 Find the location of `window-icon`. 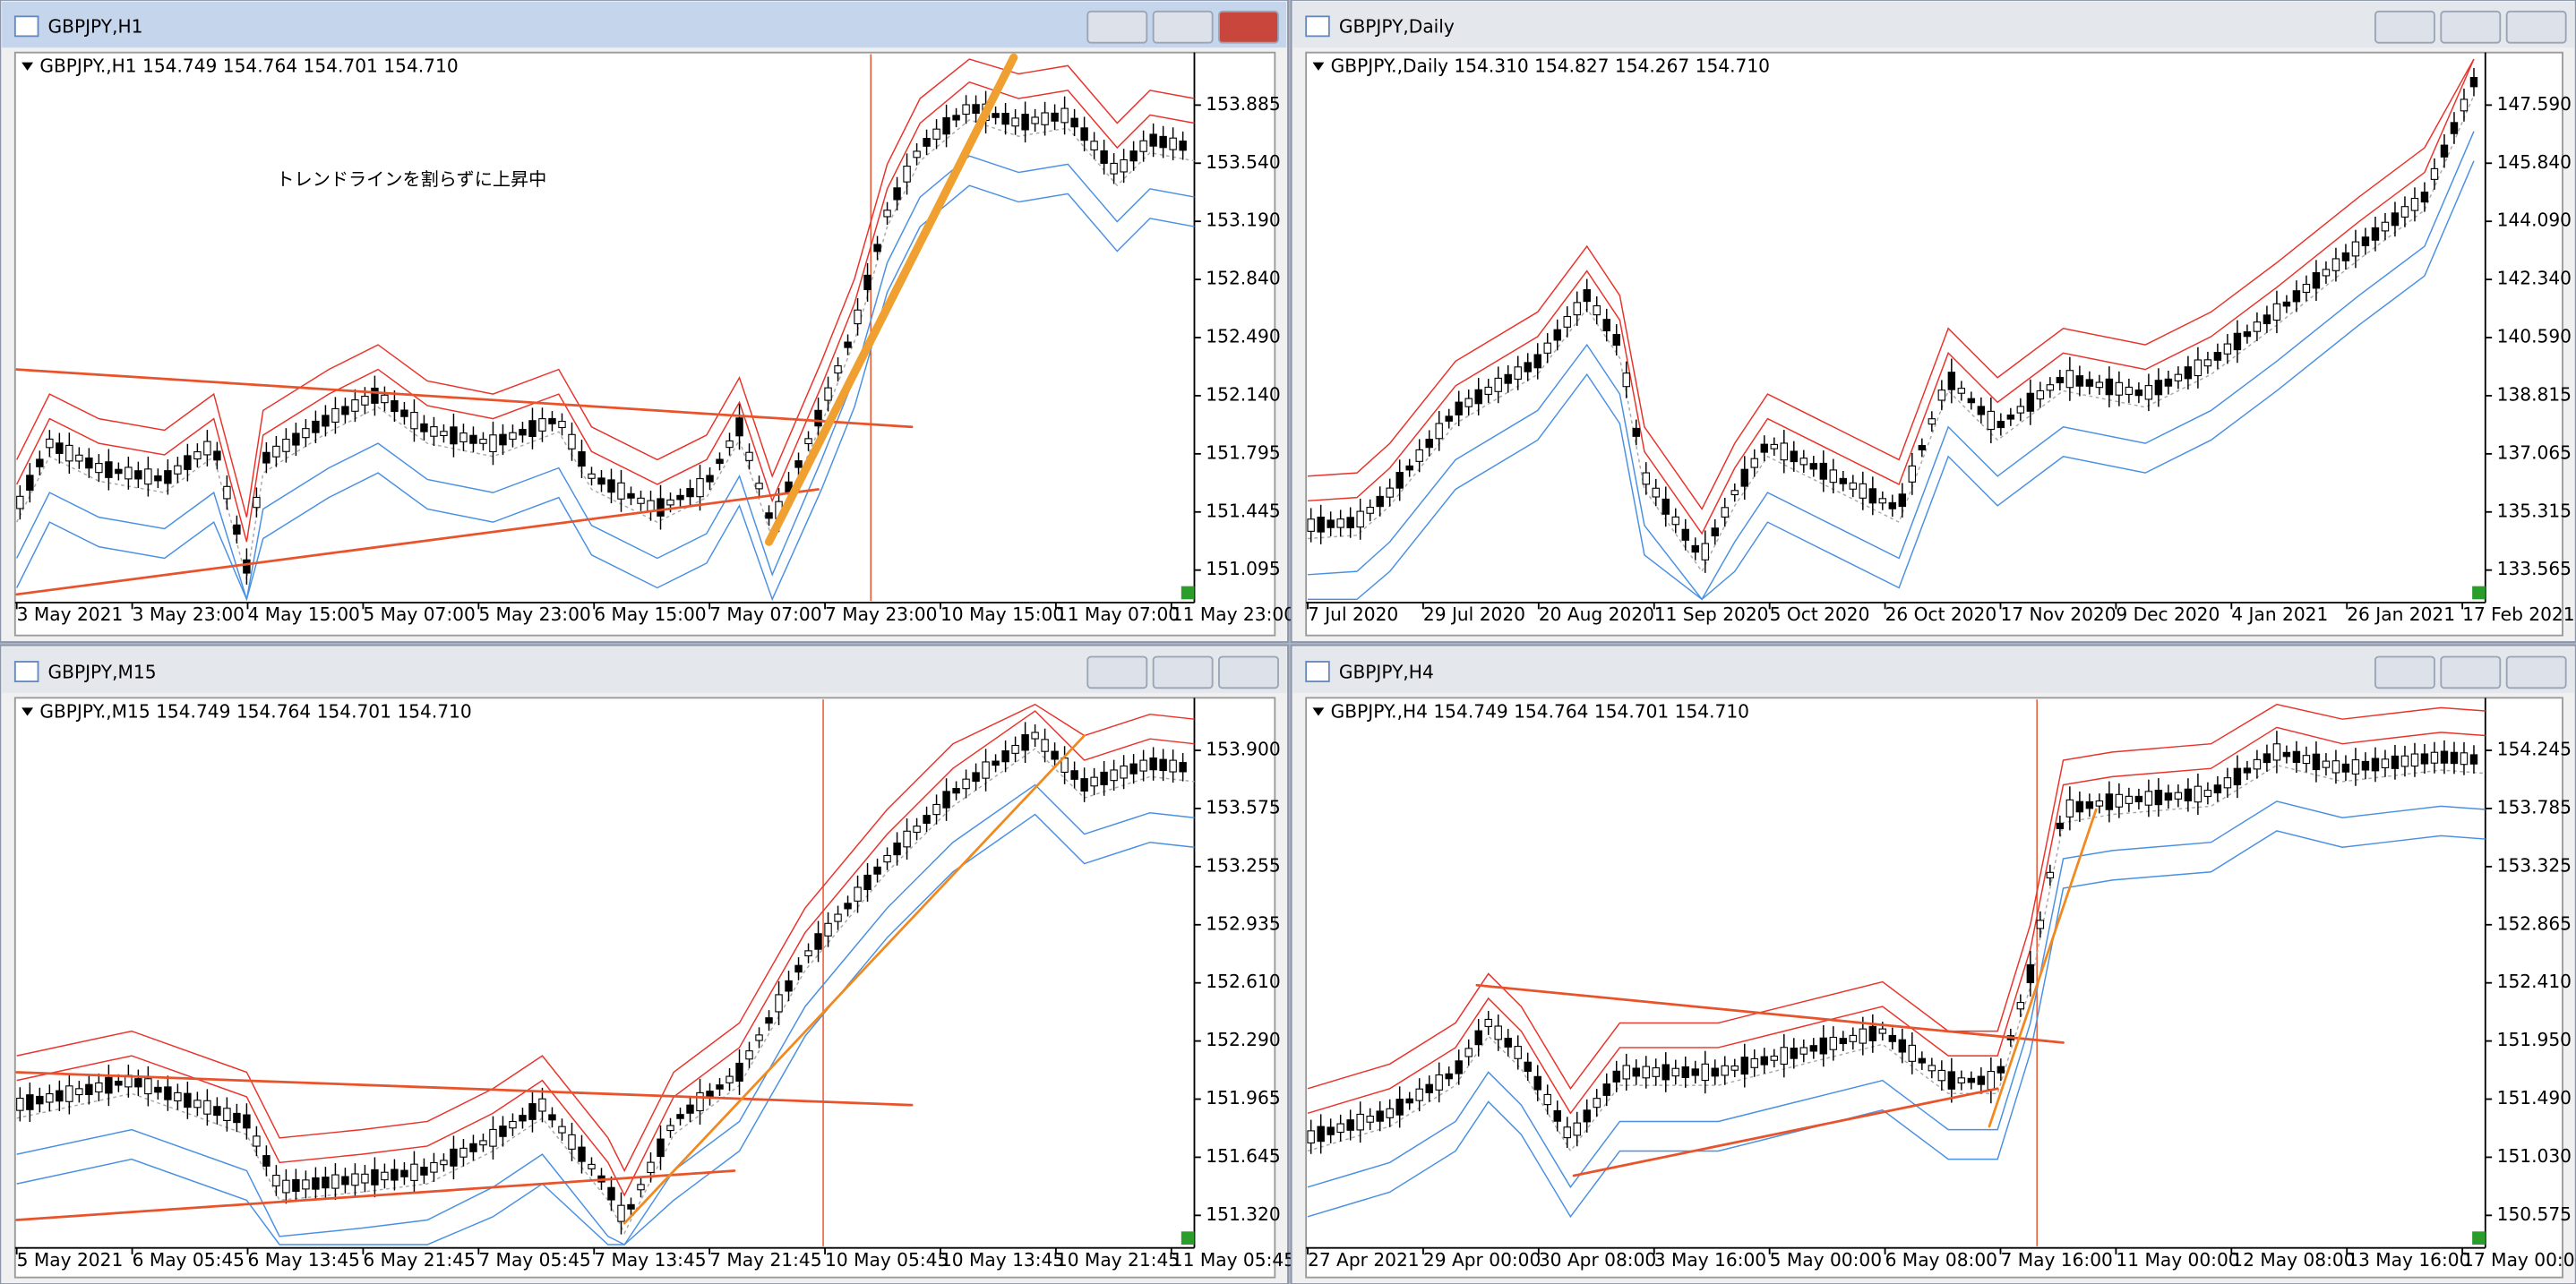

window-icon is located at coordinates (1317, 27).